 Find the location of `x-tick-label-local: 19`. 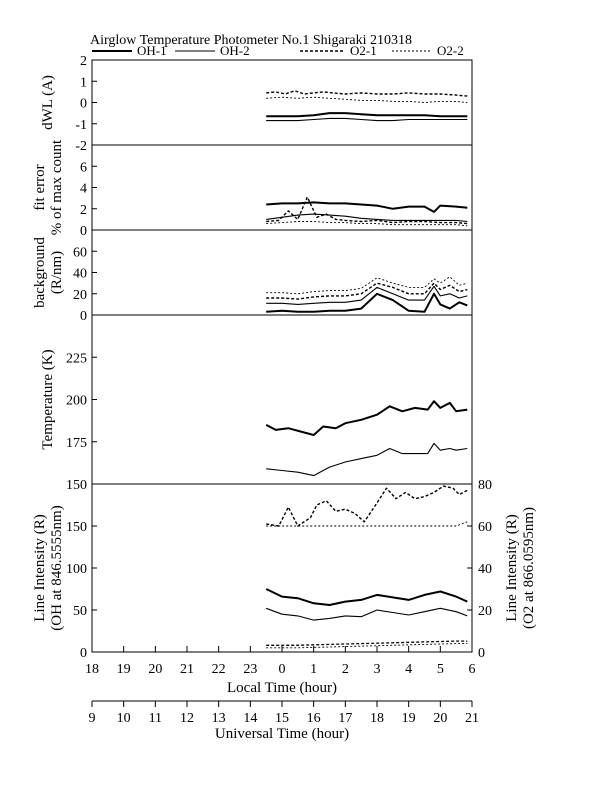

x-tick-label-local: 19 is located at coordinates (124, 669).